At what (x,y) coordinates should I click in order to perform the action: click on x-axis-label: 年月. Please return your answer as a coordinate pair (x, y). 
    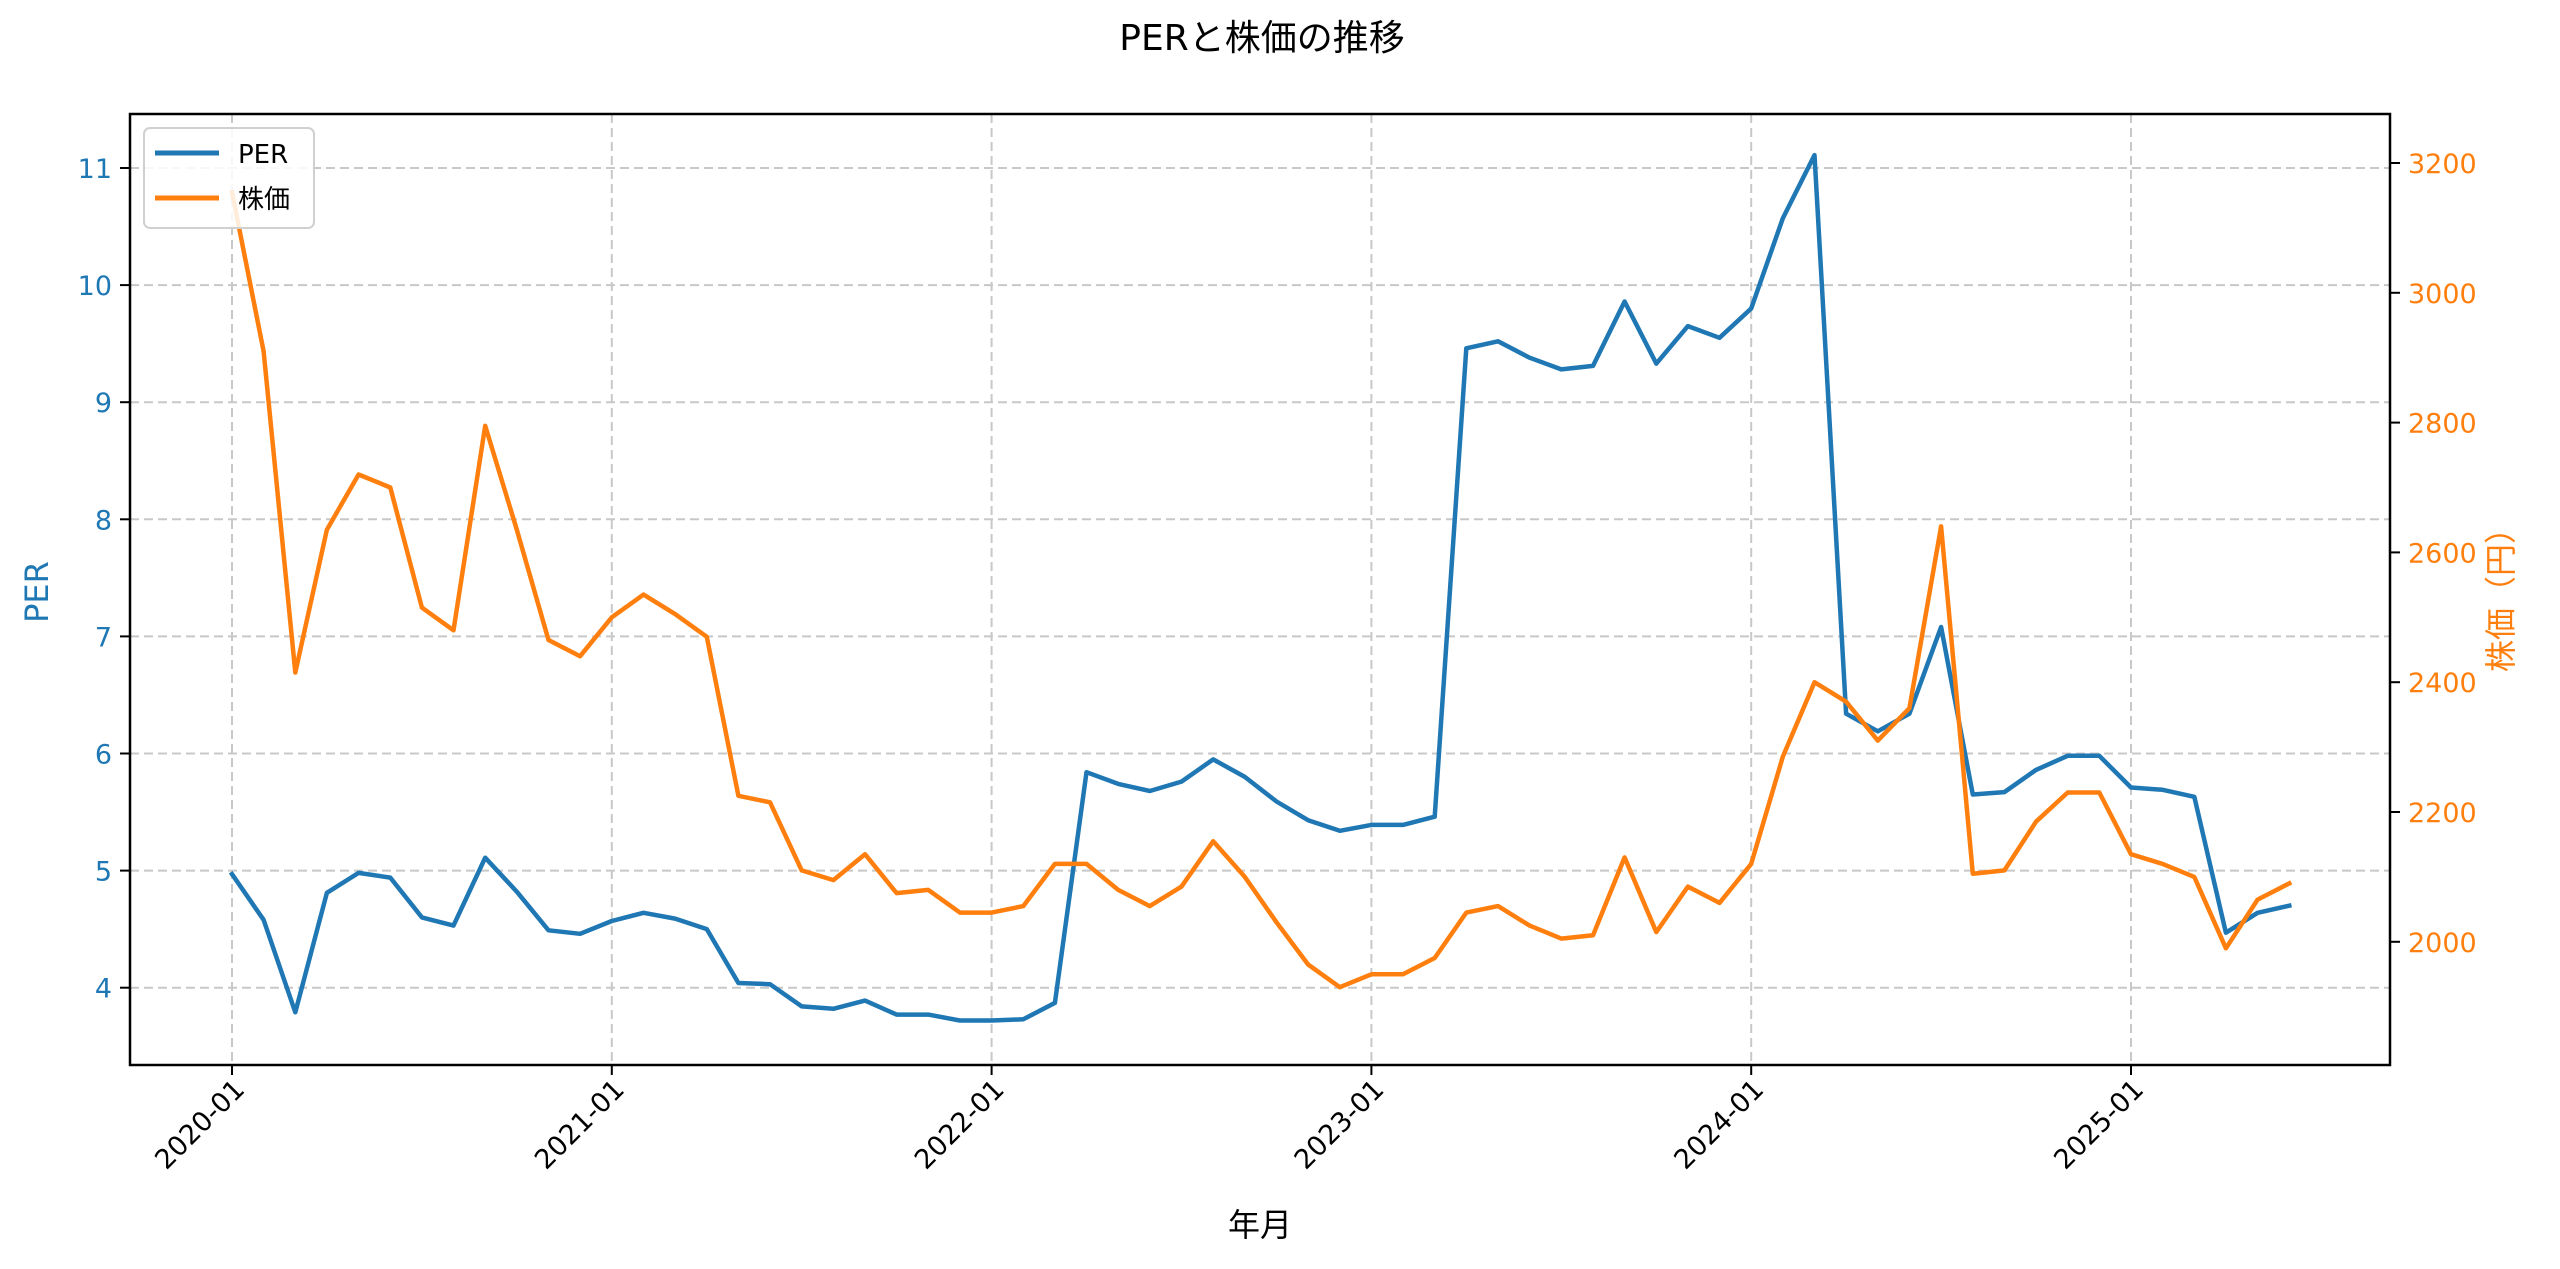
    Looking at the image, I should click on (1260, 1225).